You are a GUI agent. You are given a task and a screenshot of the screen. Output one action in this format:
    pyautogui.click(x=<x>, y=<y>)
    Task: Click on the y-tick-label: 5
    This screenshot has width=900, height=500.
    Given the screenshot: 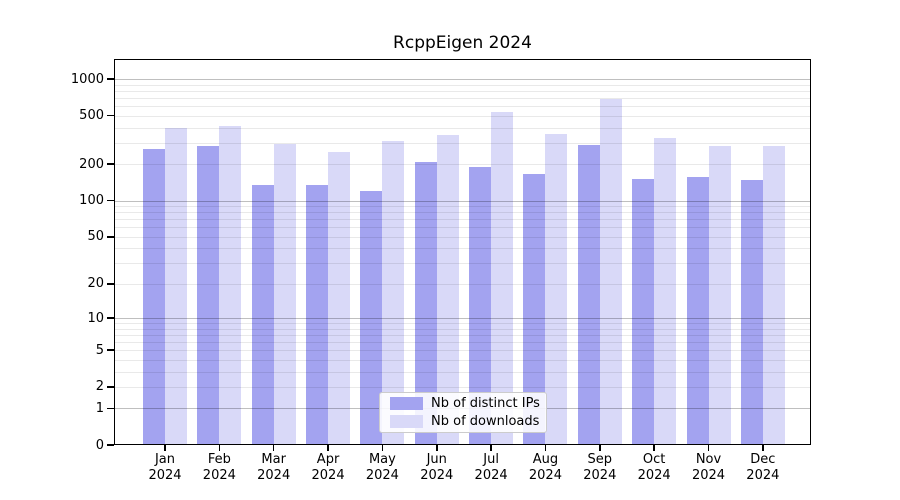 What is the action you would take?
    pyautogui.click(x=99, y=350)
    